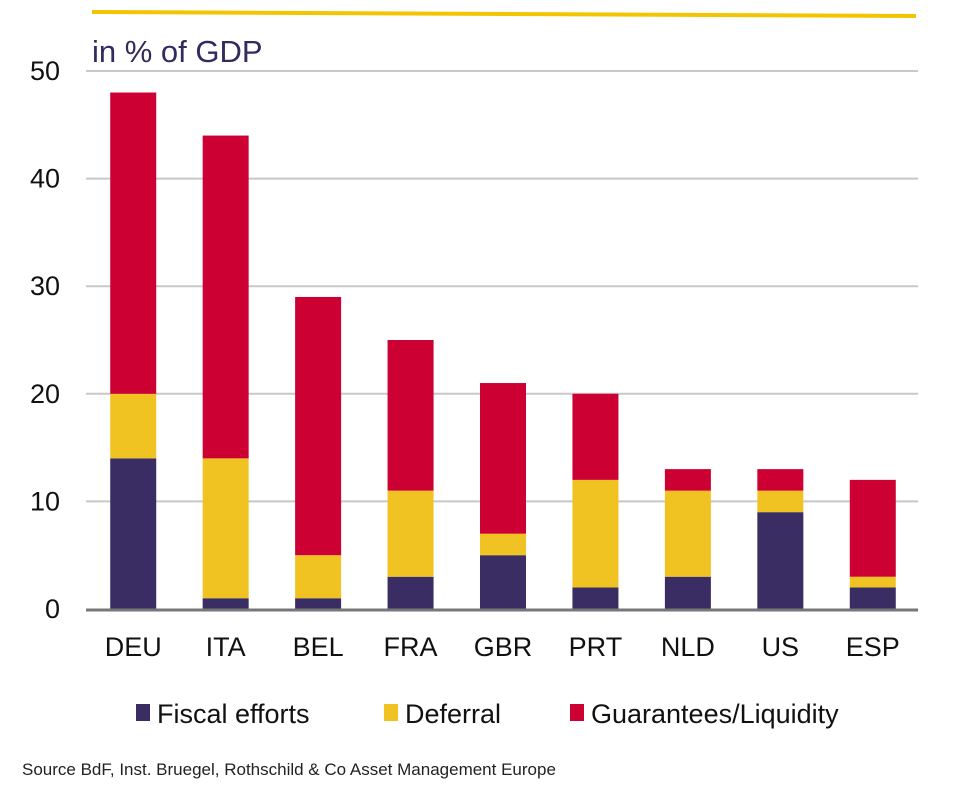  Describe the element at coordinates (873, 647) in the screenshot. I see `x-tick-label: ESP` at that location.